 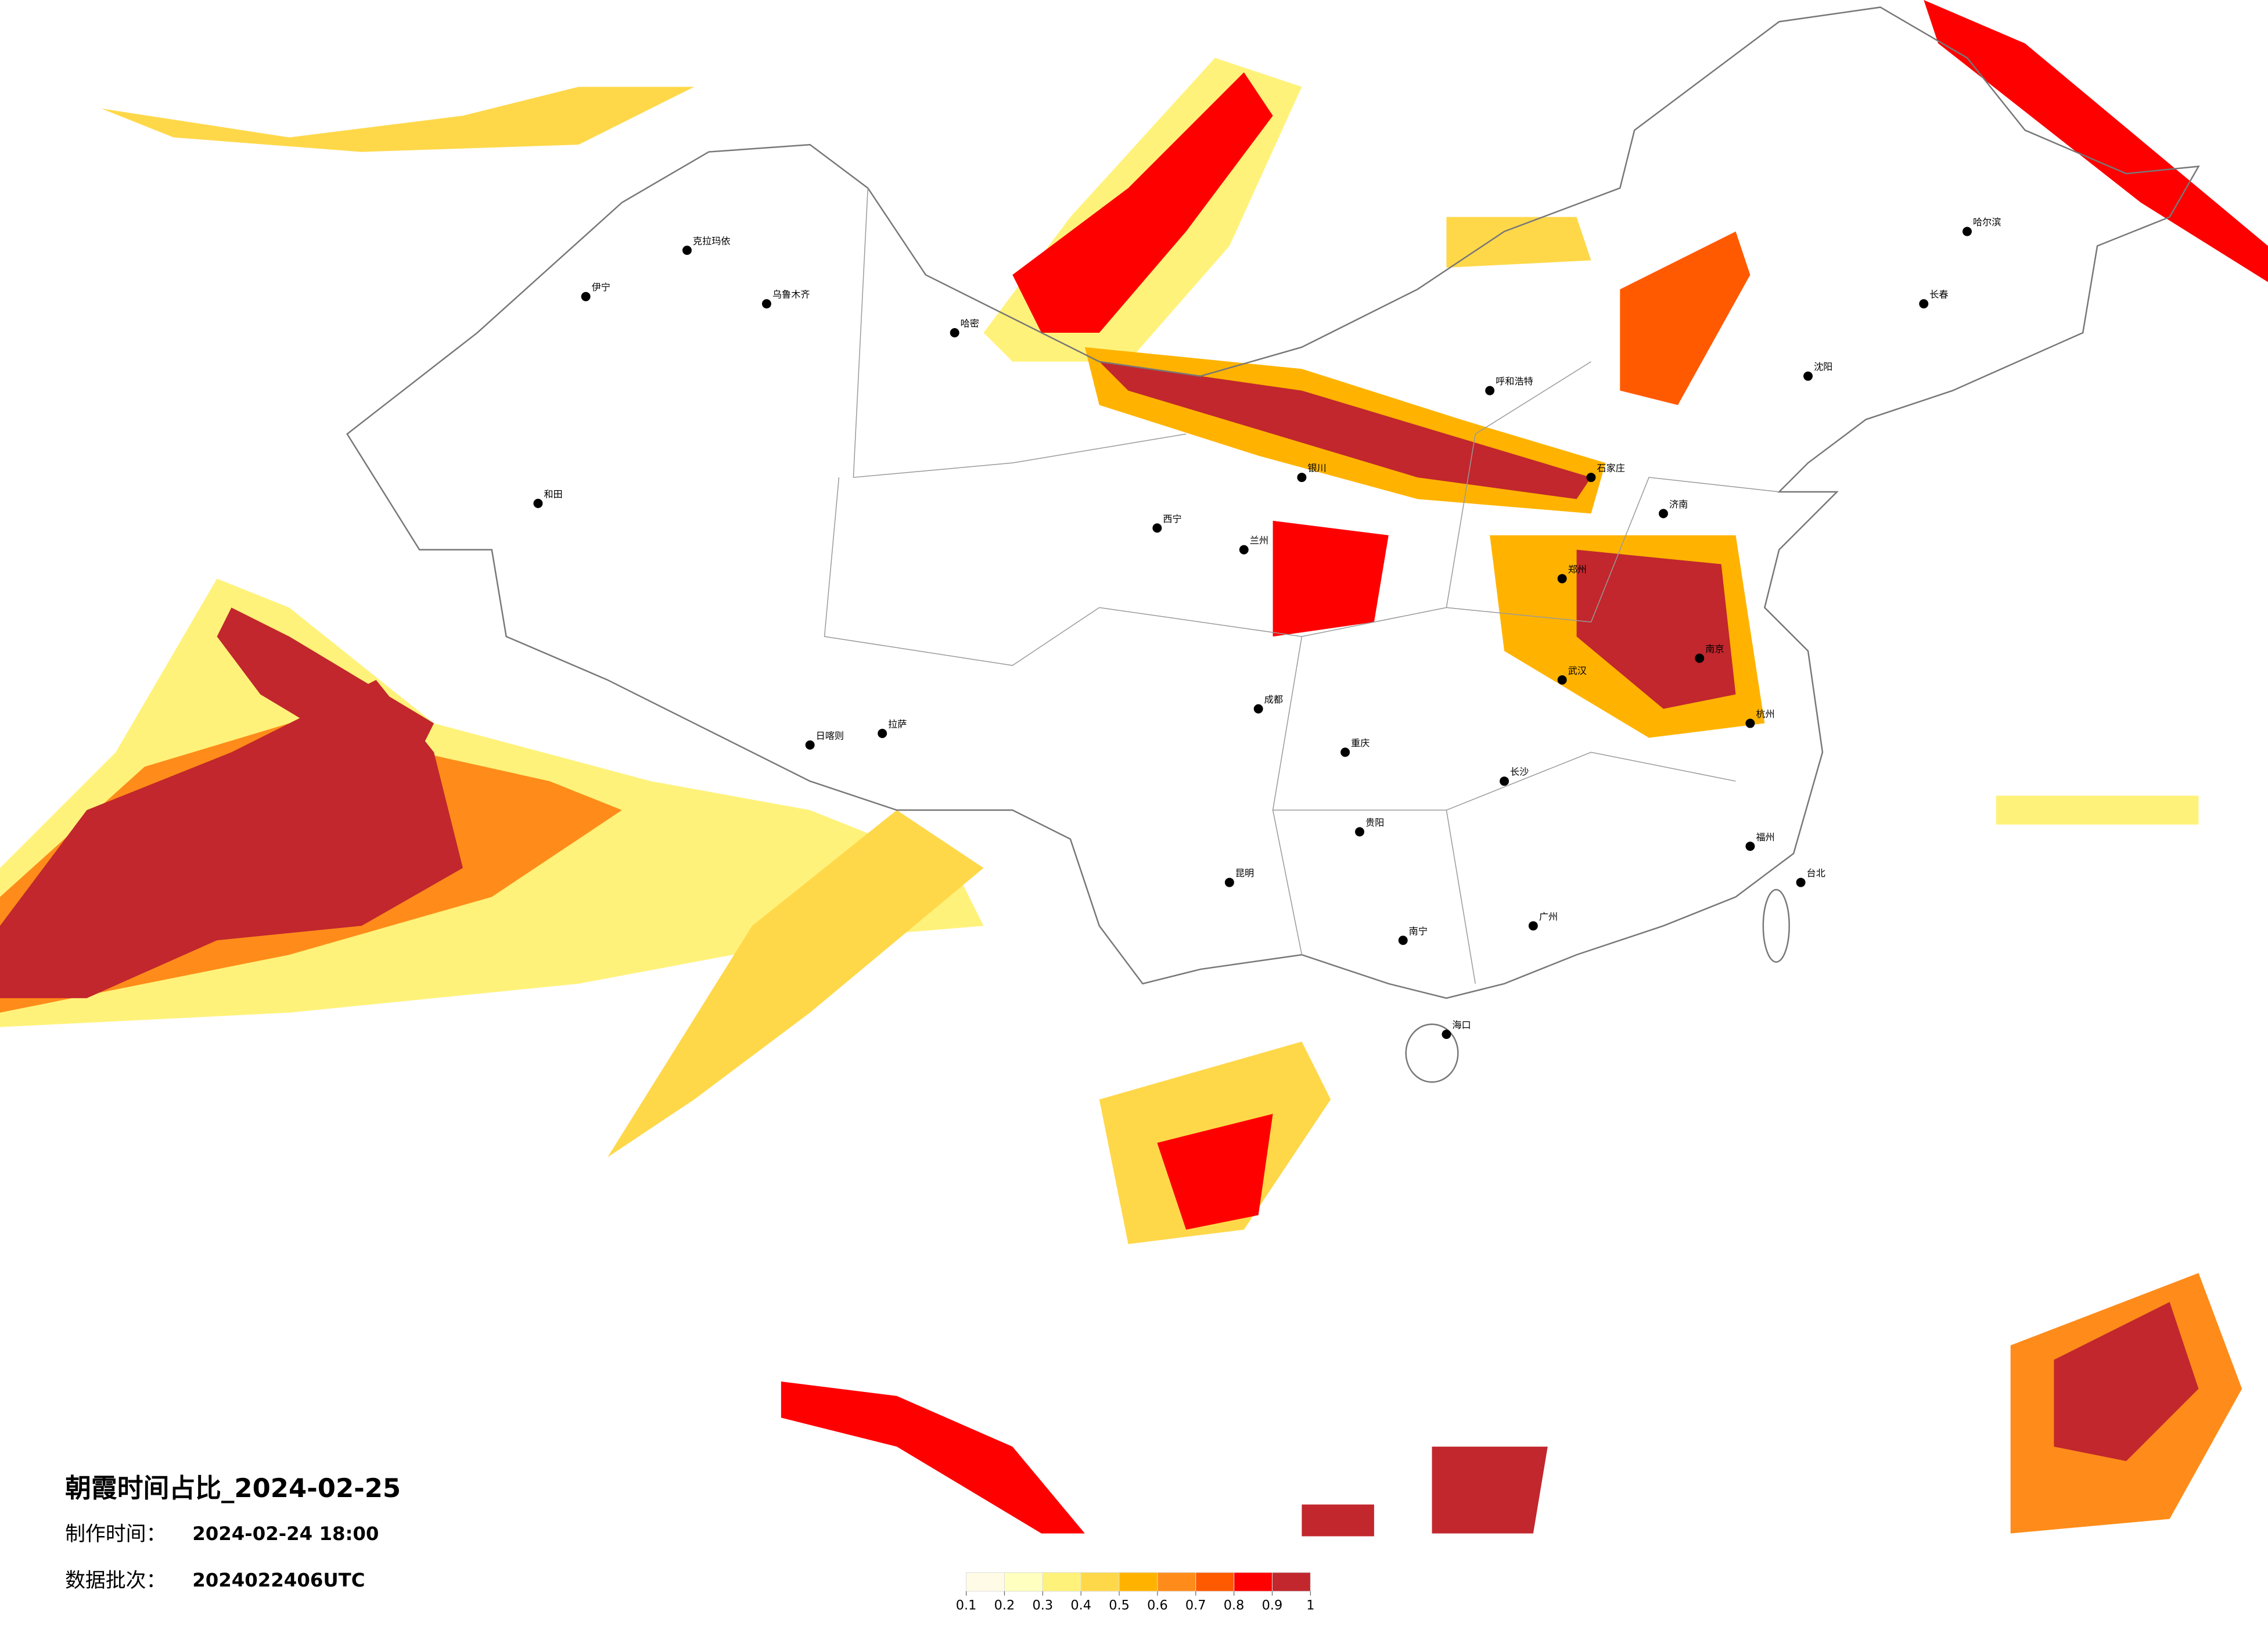 I want to click on city-label: 济南, so click(x=1678, y=505).